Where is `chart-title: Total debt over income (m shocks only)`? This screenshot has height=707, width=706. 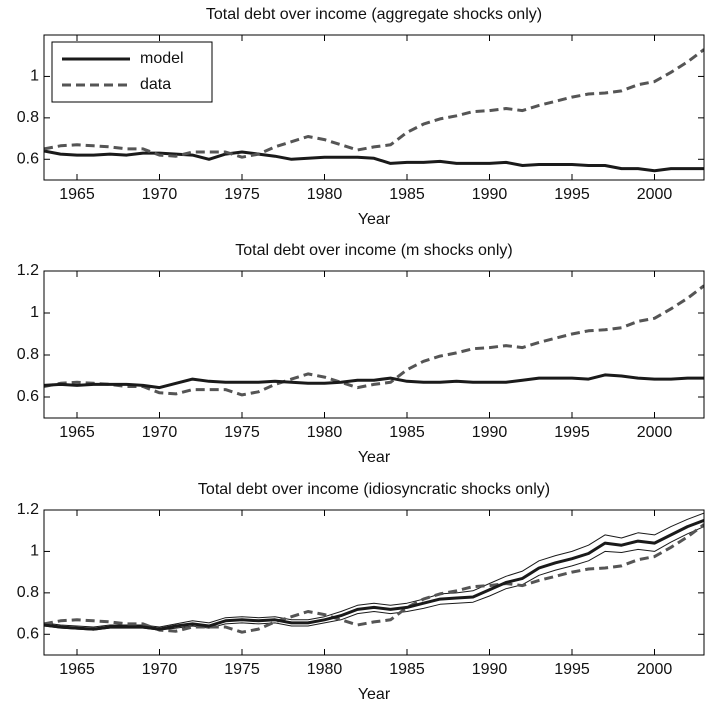 chart-title: Total debt over income (m shocks only) is located at coordinates (373, 250).